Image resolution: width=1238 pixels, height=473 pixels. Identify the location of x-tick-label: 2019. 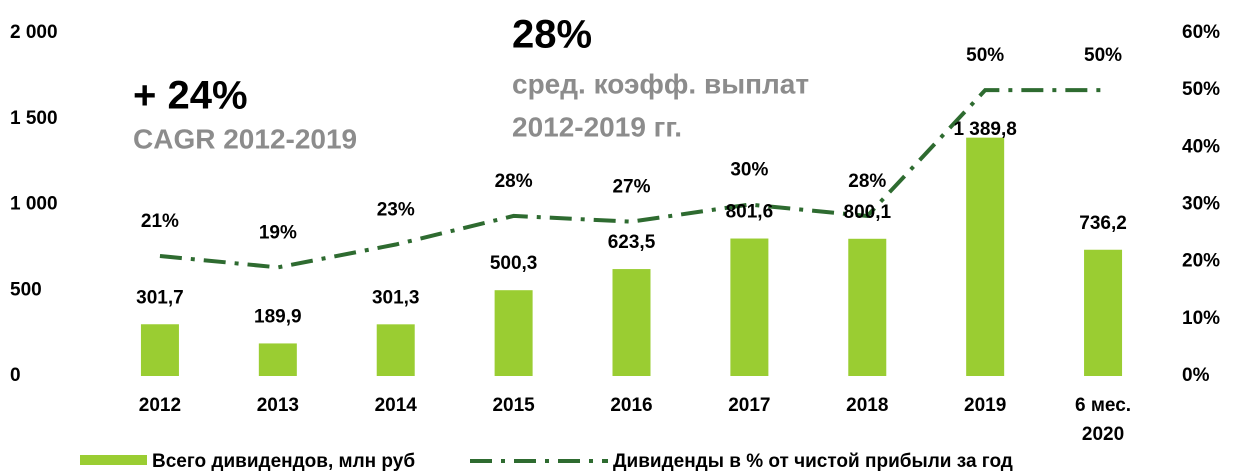
(985, 405).